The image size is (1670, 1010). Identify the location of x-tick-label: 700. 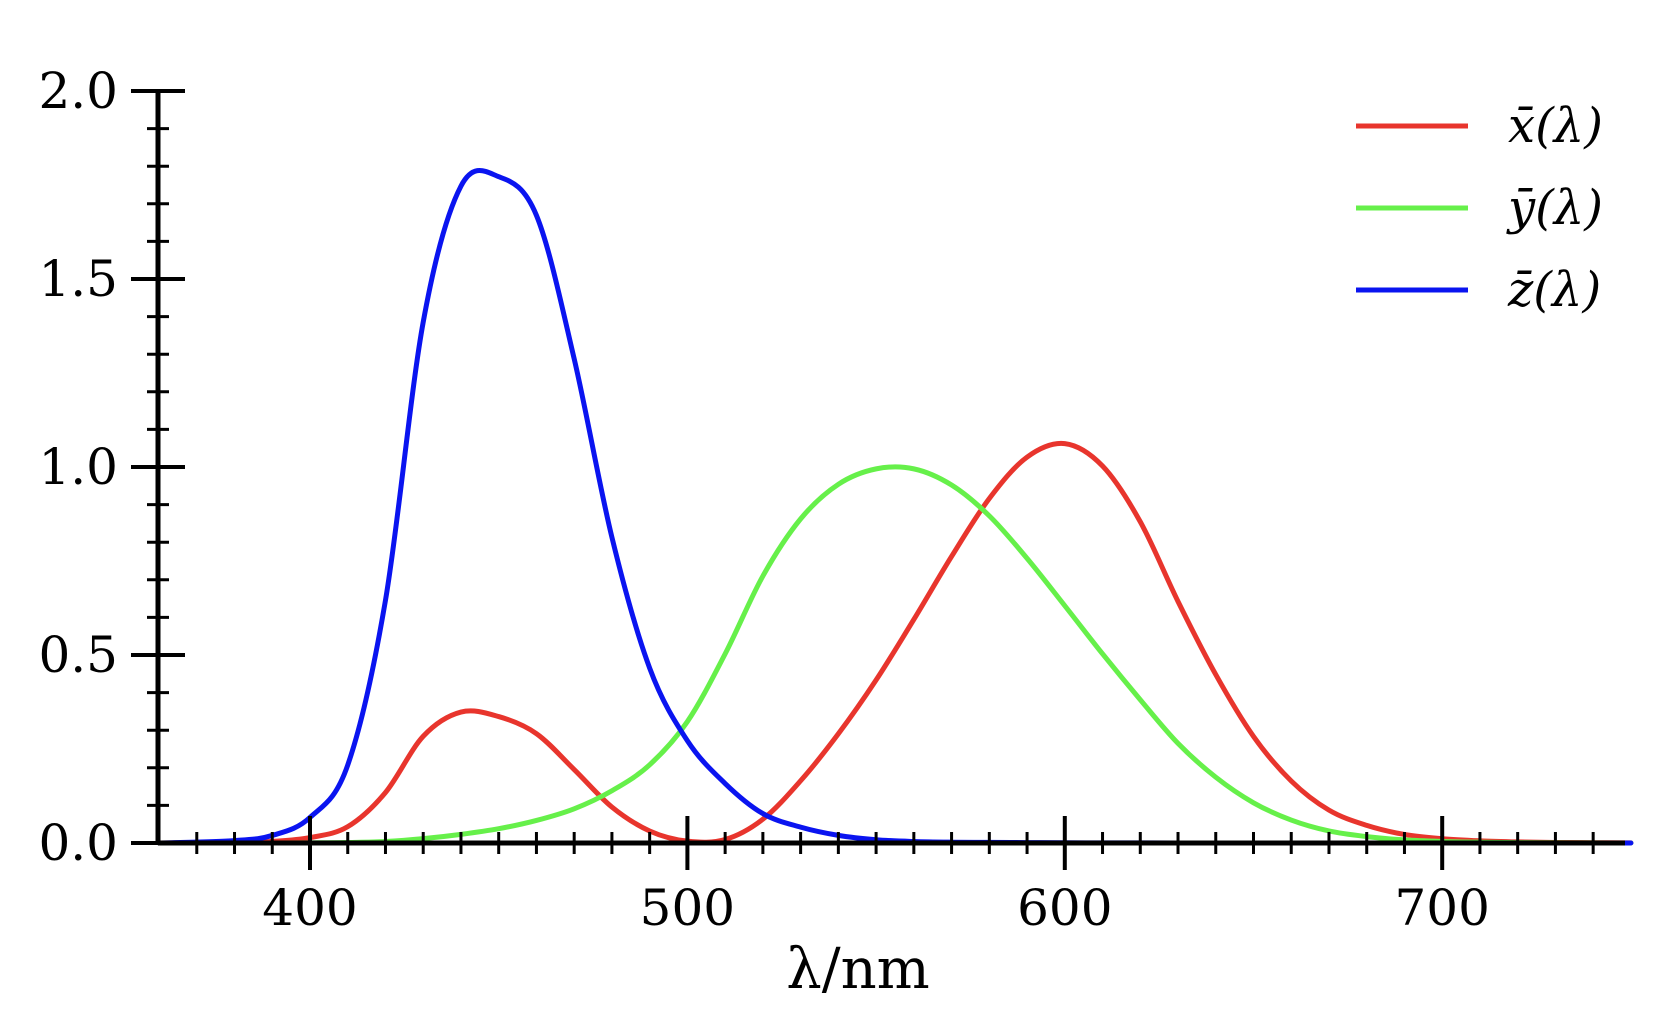
(1441, 908).